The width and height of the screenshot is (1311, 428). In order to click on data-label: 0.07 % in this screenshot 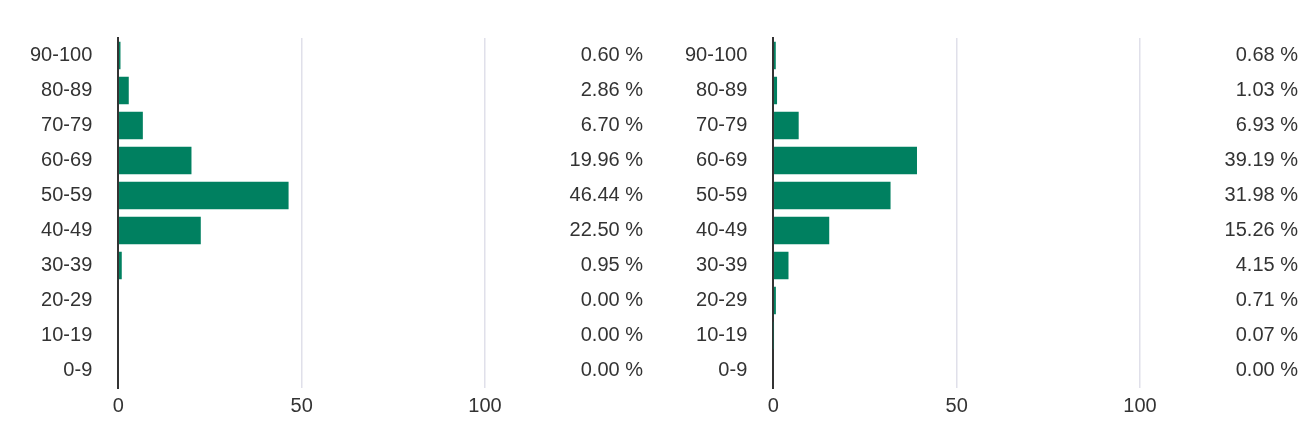, I will do `click(1267, 334)`.